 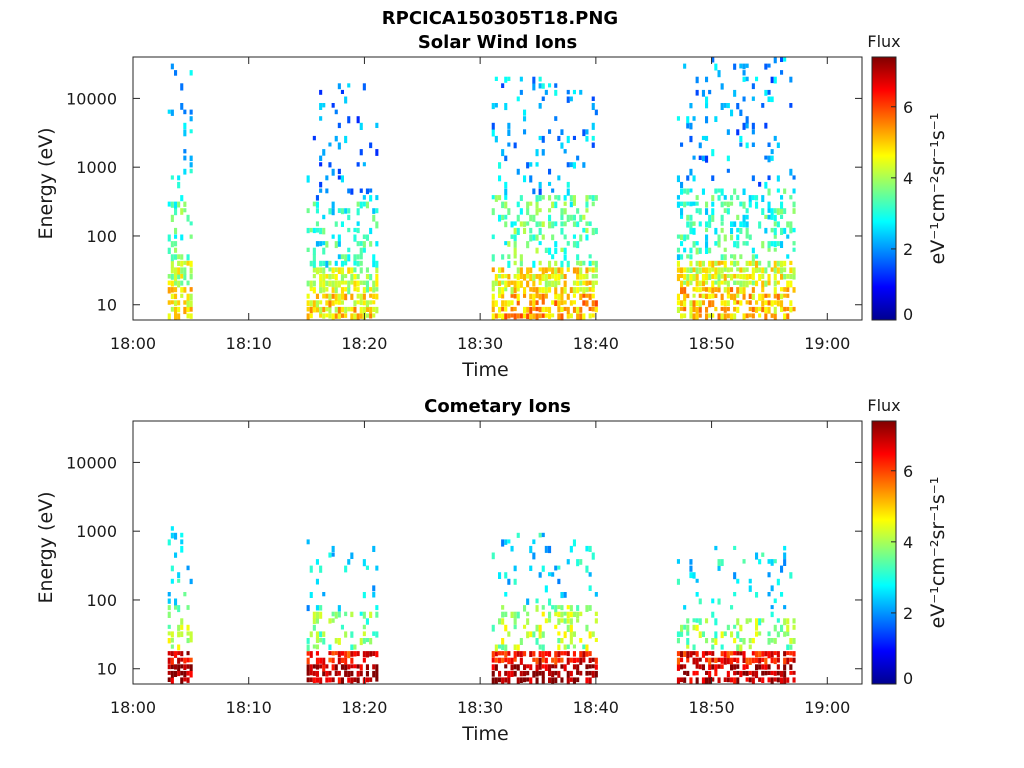 I want to click on x-tick-label: 18:30, so click(x=480, y=707).